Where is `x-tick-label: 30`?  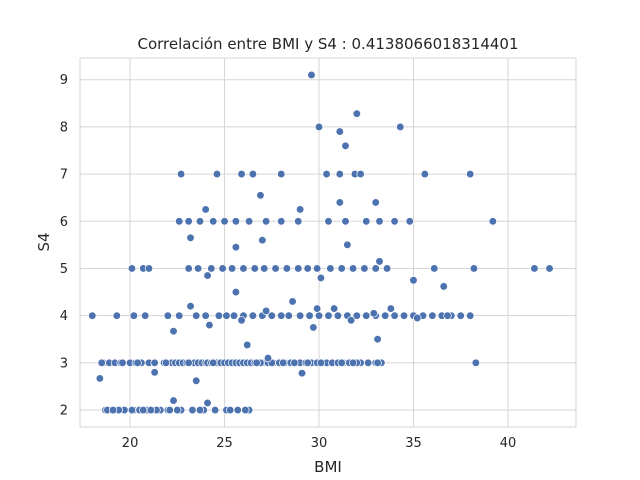
x-tick-label: 30 is located at coordinates (319, 443).